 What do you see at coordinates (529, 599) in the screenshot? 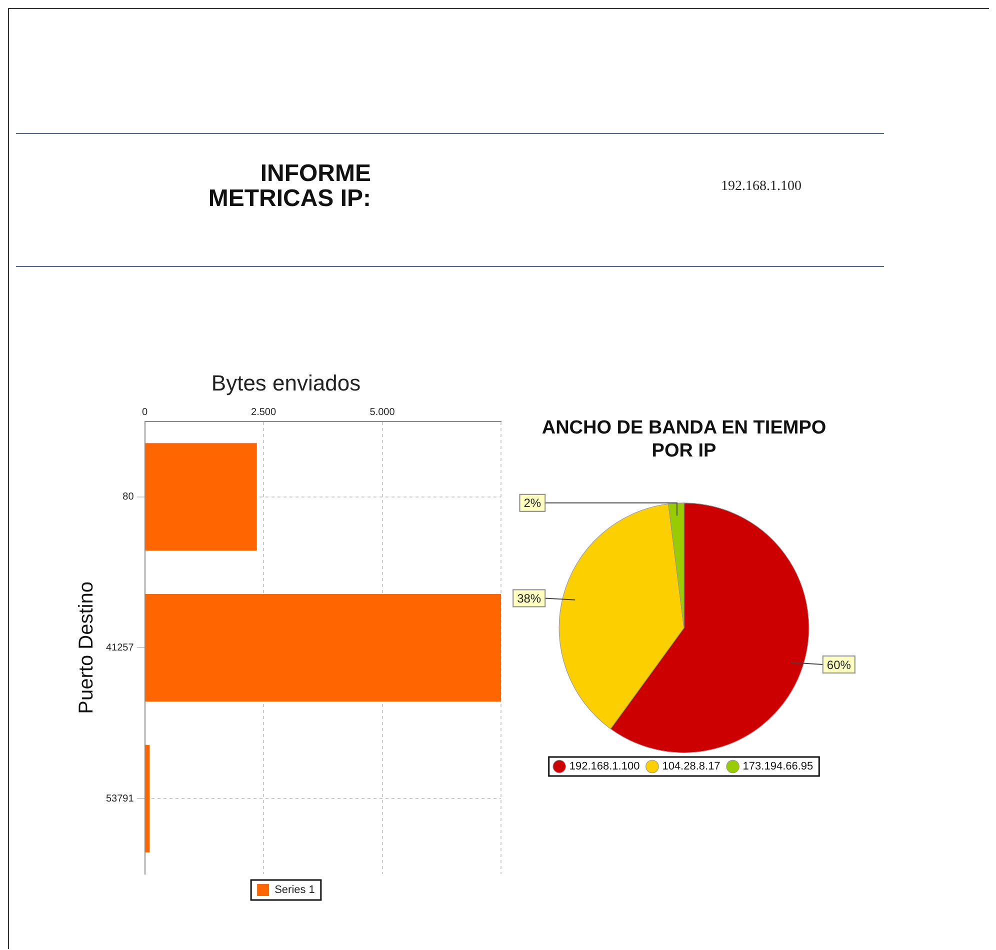
I see `data-label: 38%` at bounding box center [529, 599].